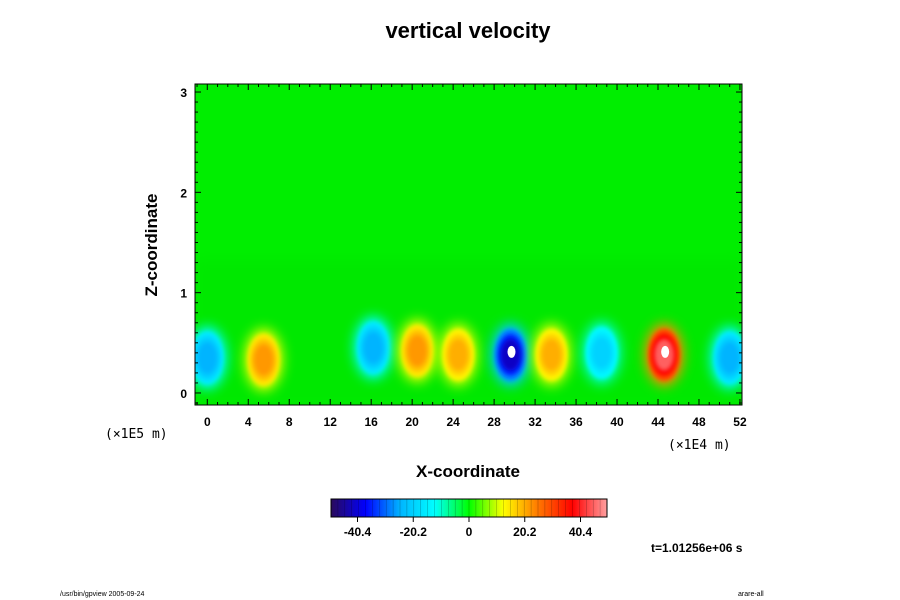  Describe the element at coordinates (151, 245) in the screenshot. I see `y-axis-label: Z-coordinate` at that location.